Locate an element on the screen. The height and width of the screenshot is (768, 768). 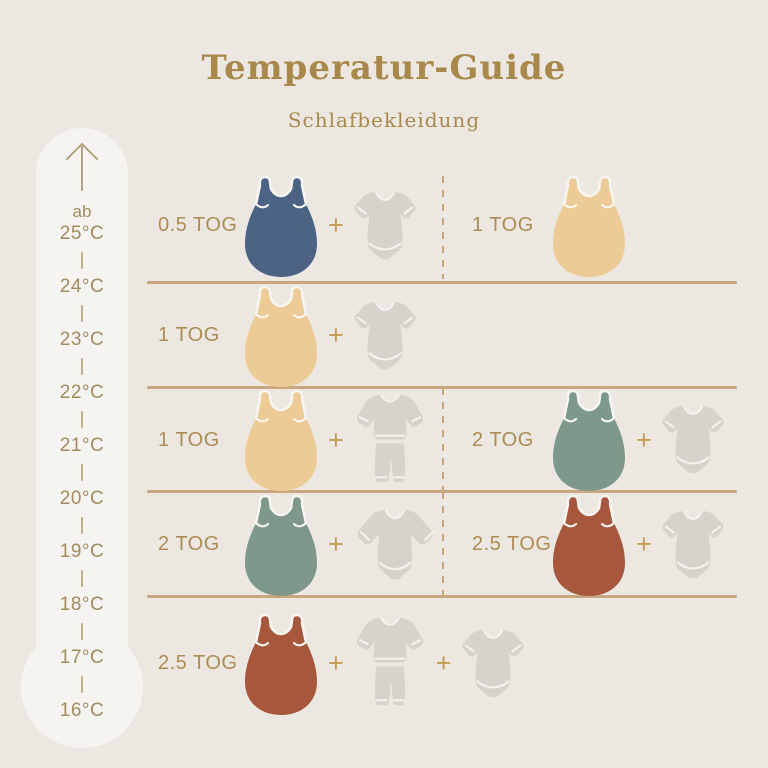
row-right-cell: 1 TOG is located at coordinates (549, 225).